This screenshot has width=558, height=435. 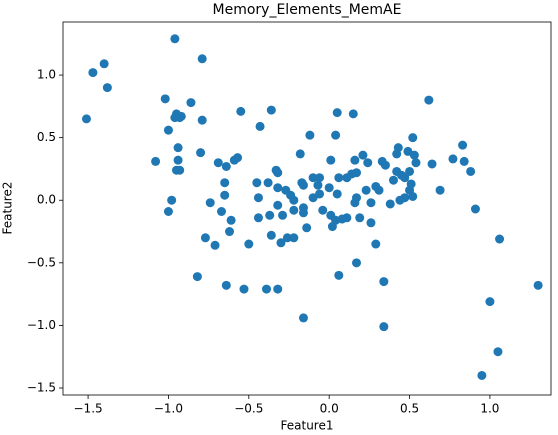 What do you see at coordinates (46, 75) in the screenshot?
I see `y-tick-label: 1.0` at bounding box center [46, 75].